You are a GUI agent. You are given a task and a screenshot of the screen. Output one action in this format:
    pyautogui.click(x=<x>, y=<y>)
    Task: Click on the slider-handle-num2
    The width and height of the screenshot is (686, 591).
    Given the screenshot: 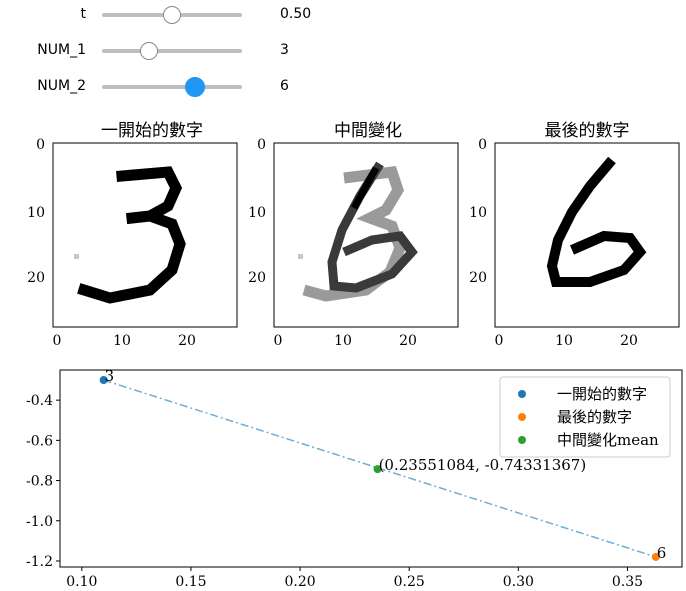 What is the action you would take?
    pyautogui.click(x=195, y=87)
    